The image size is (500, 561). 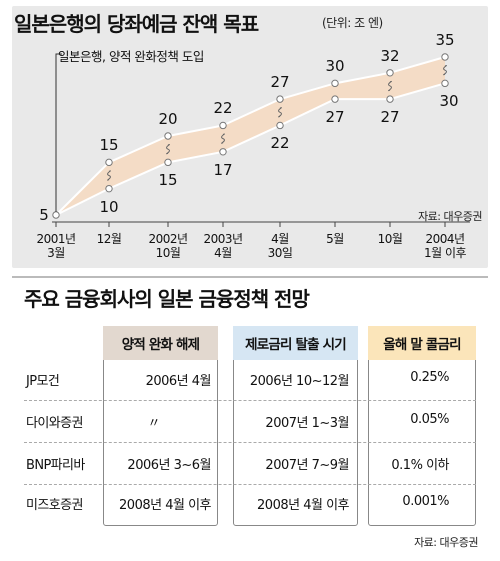 I want to click on table-cell-3-0: 2008년 4월 이후, so click(x=165, y=505).